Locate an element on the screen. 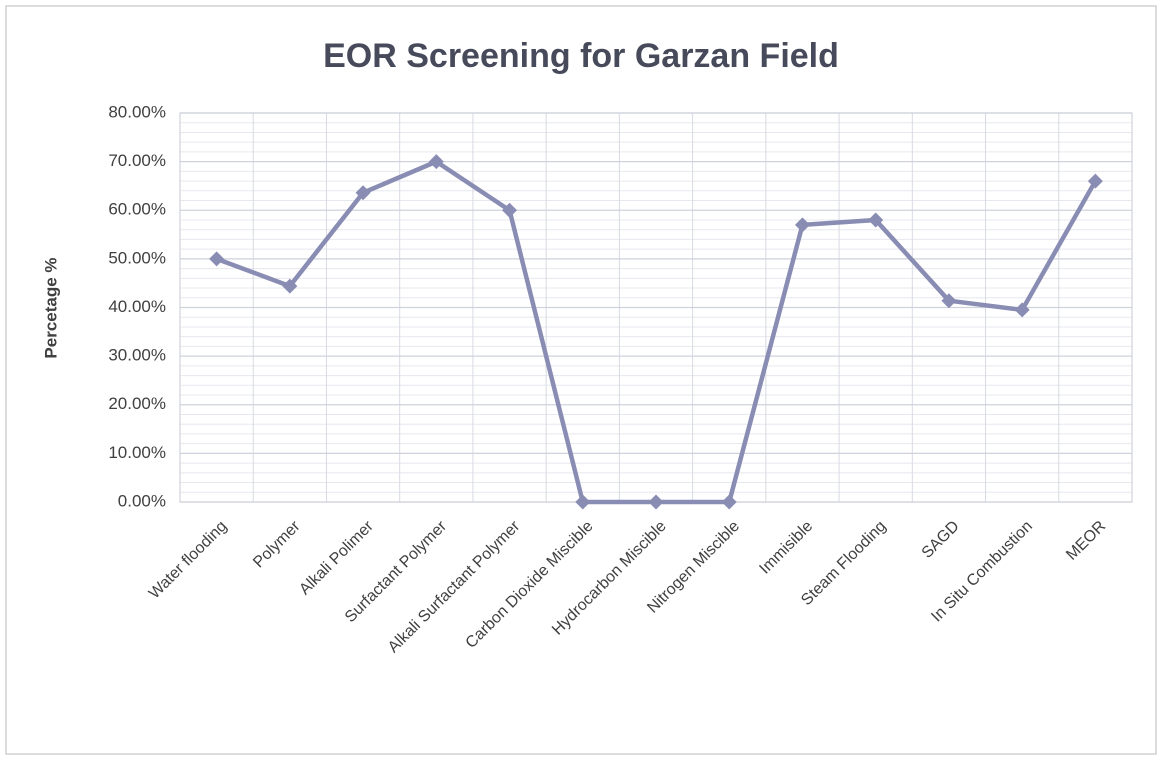  y-tick-label: 40.00% is located at coordinates (137, 306).